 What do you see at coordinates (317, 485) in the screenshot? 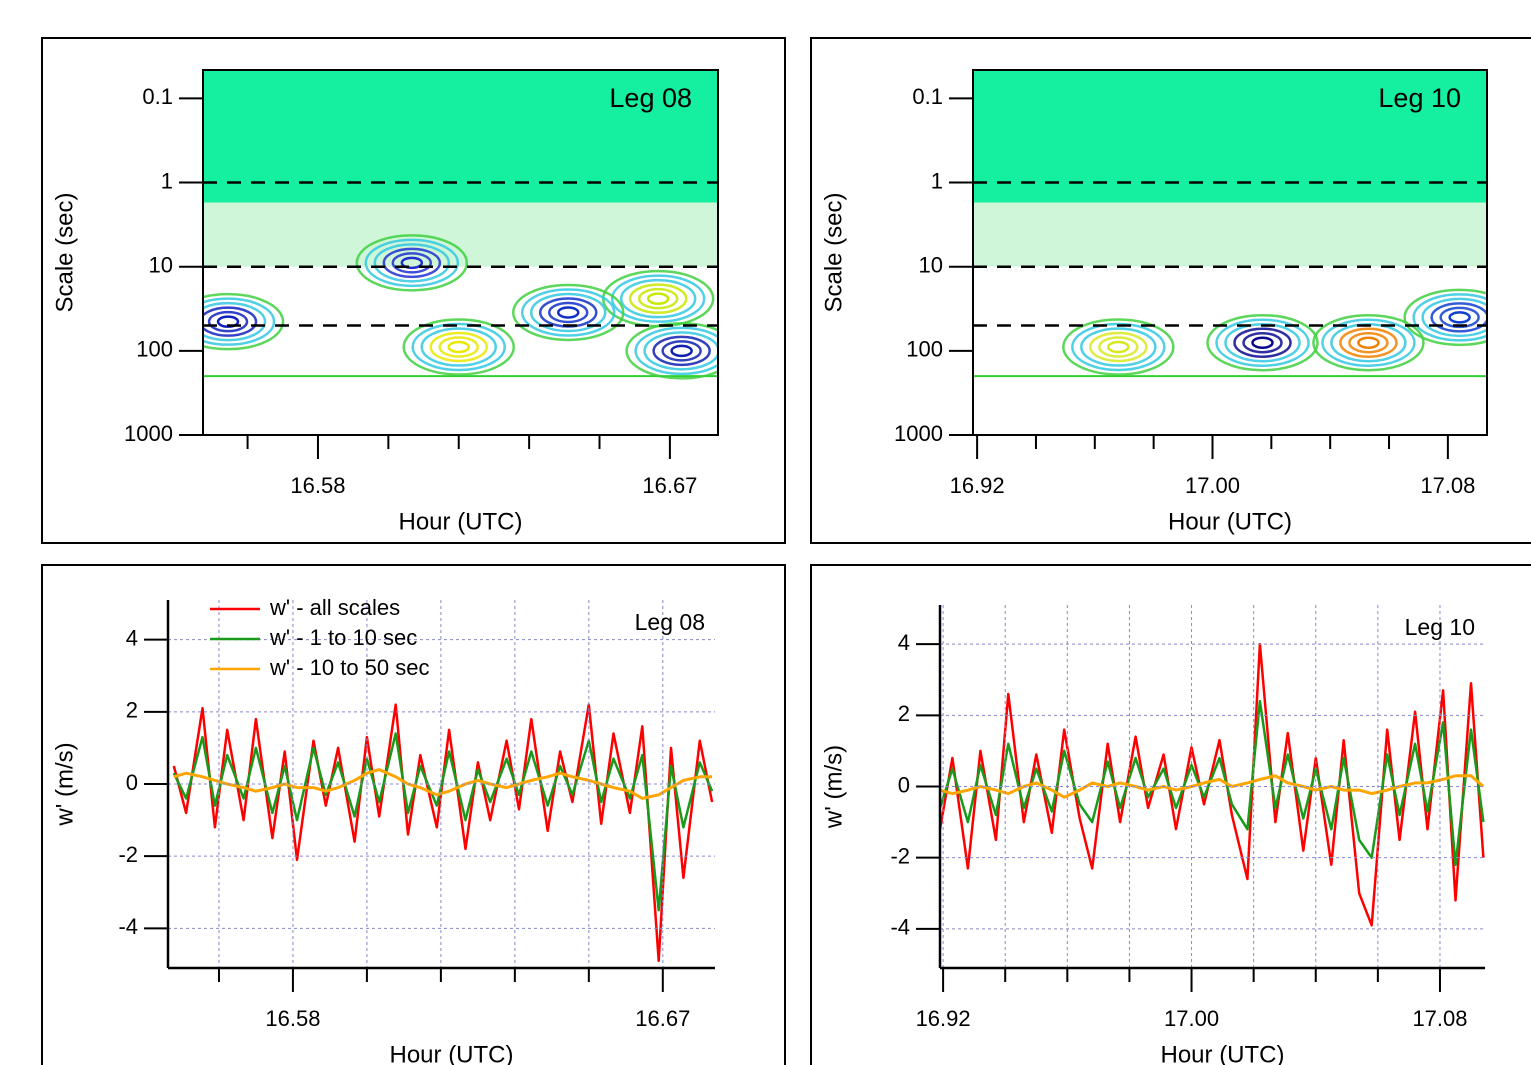
I see `x-tick-label: 16.58` at bounding box center [317, 485].